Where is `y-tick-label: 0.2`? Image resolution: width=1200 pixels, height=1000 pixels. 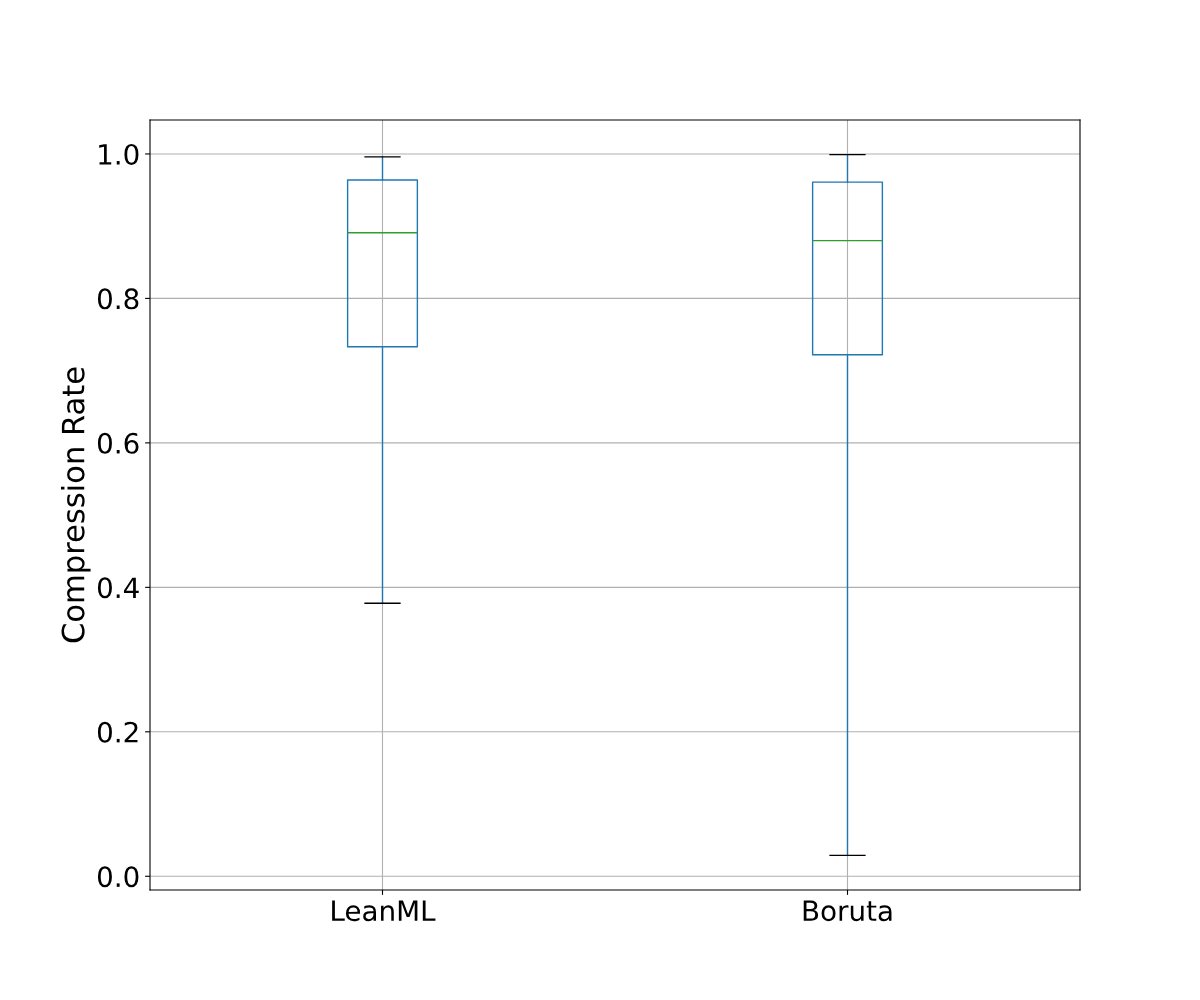 y-tick-label: 0.2 is located at coordinates (117, 732).